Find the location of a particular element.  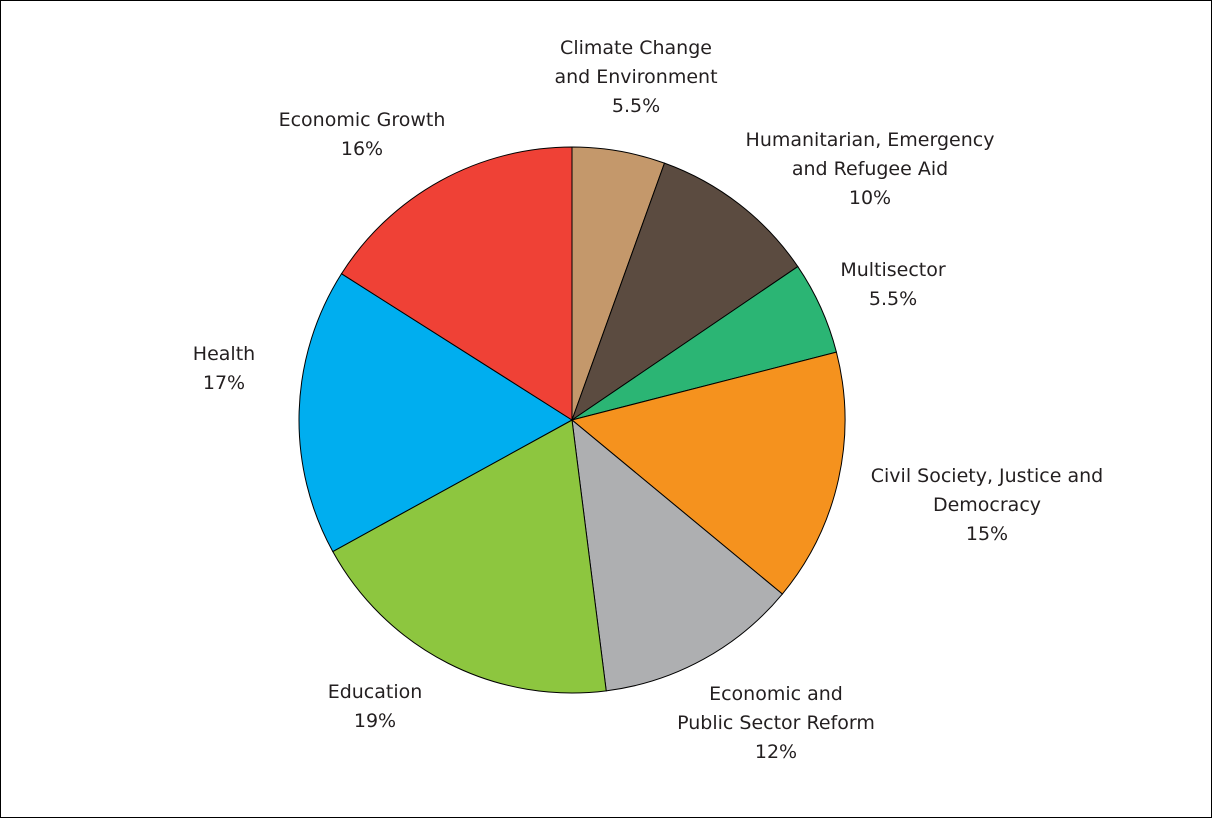

slice-label: Education 19% is located at coordinates (375, 706).